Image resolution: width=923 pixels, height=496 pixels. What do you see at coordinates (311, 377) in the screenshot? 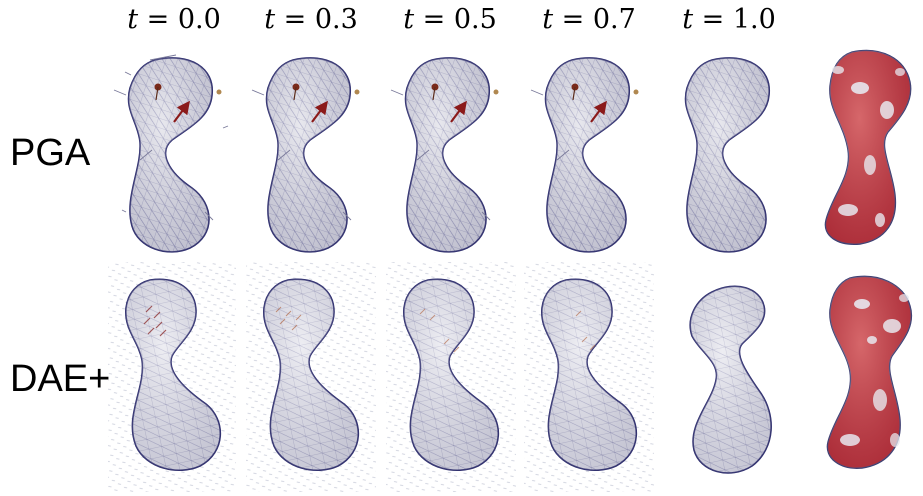
I see `dae-shape-t1` at bounding box center [311, 377].